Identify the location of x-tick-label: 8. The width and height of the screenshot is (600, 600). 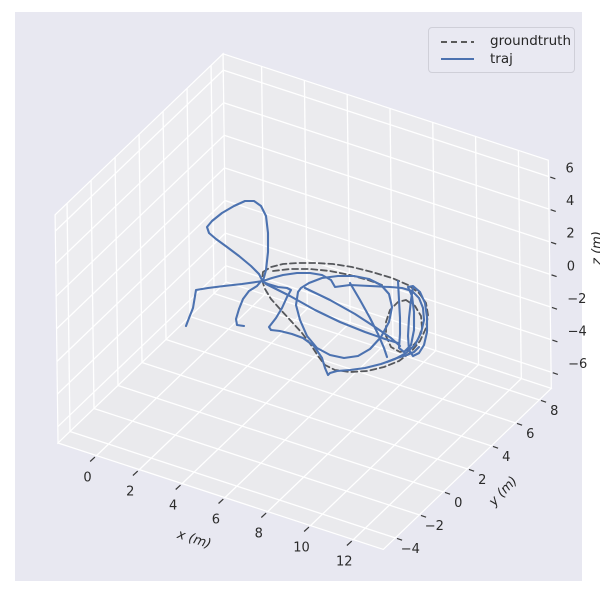
(259, 534).